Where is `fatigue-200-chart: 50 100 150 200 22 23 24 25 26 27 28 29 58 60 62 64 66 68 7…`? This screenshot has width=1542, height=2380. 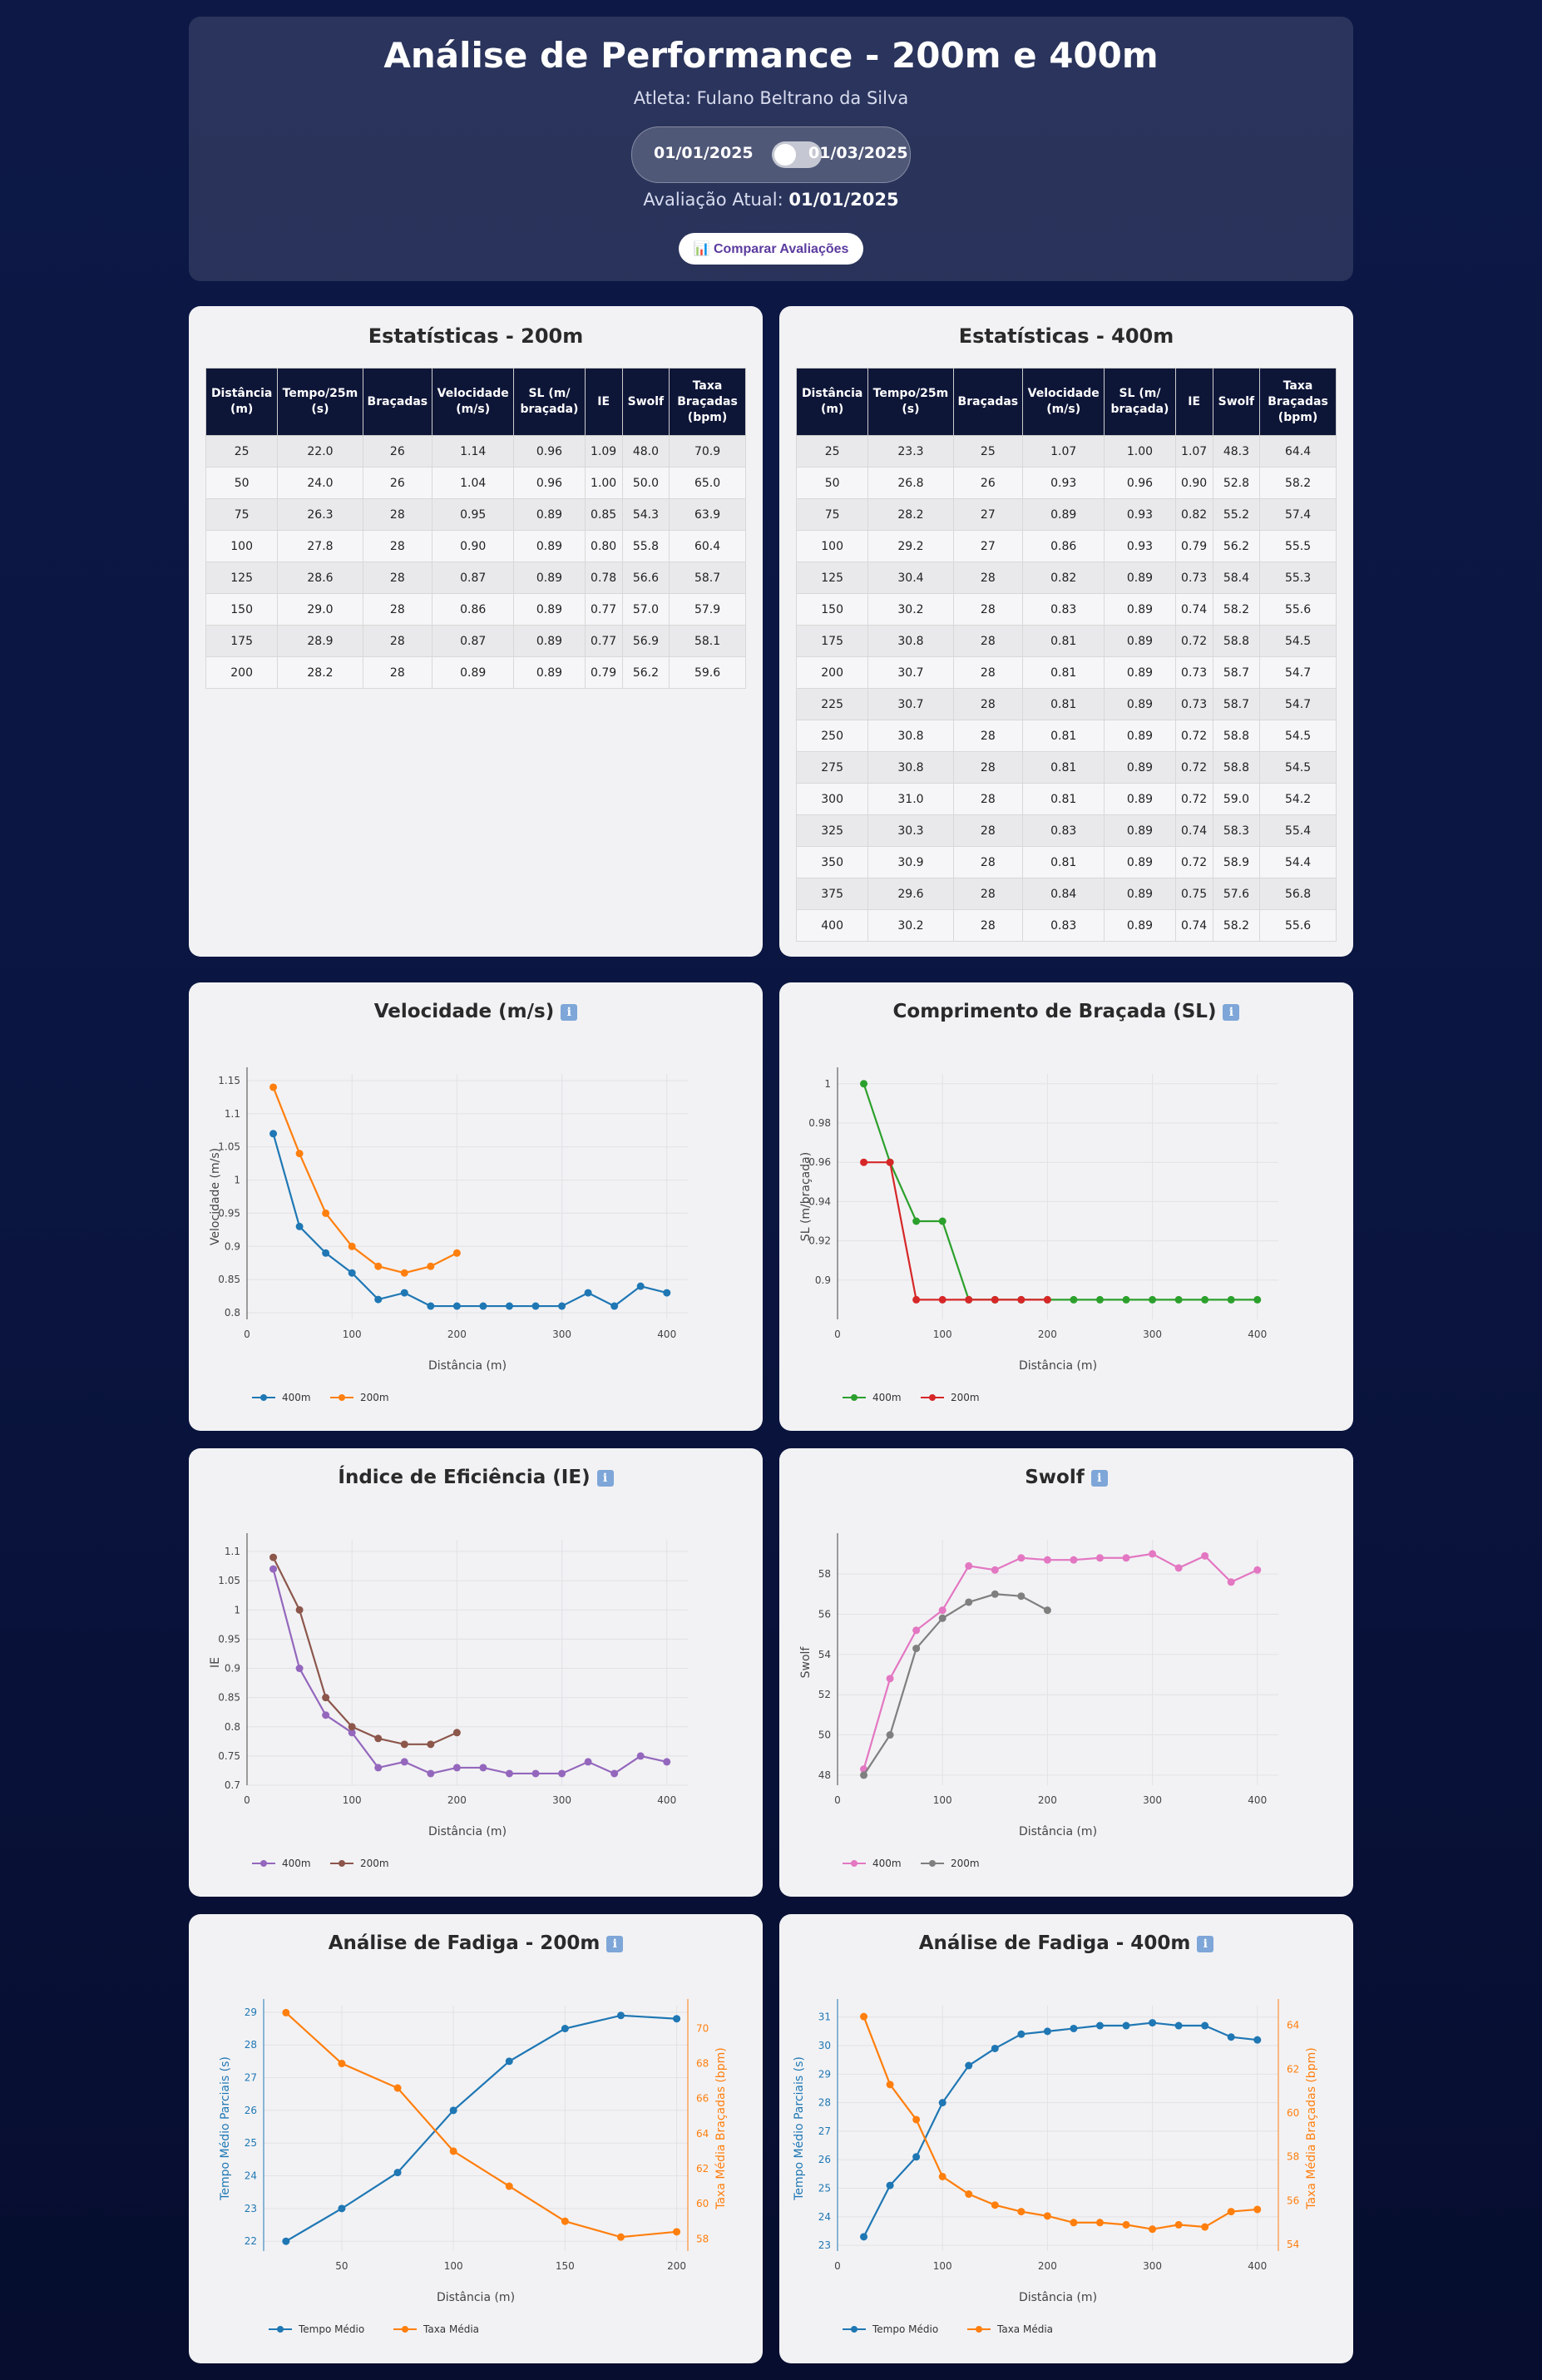
fatigue-200-chart: 50 100 150 200 22 23 24 25 26 27 28 29 58 60 62 64 66 68 7… is located at coordinates (473, 2167).